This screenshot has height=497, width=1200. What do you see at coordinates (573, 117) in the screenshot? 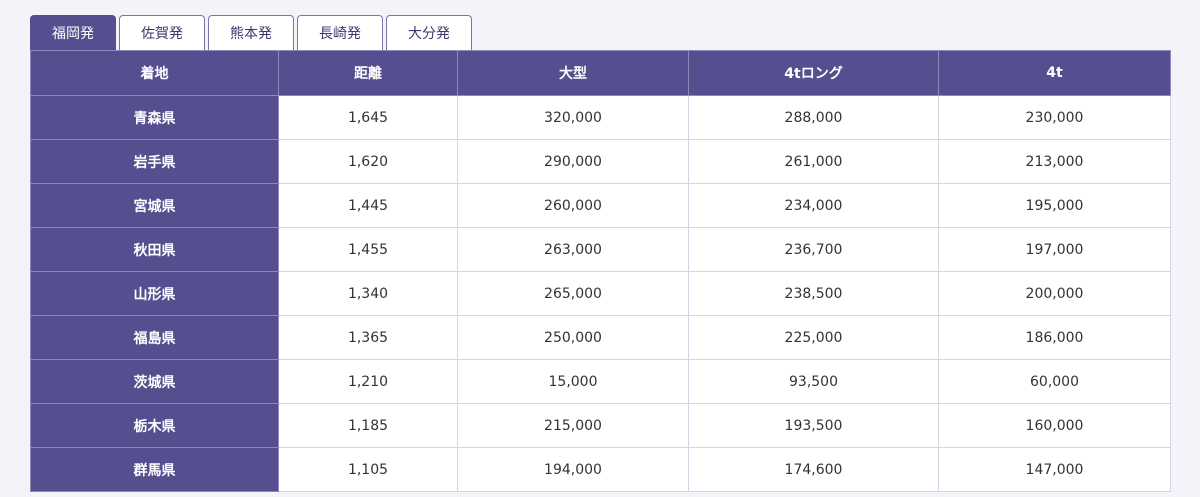
I see `large-price-cell: 320,000` at bounding box center [573, 117].